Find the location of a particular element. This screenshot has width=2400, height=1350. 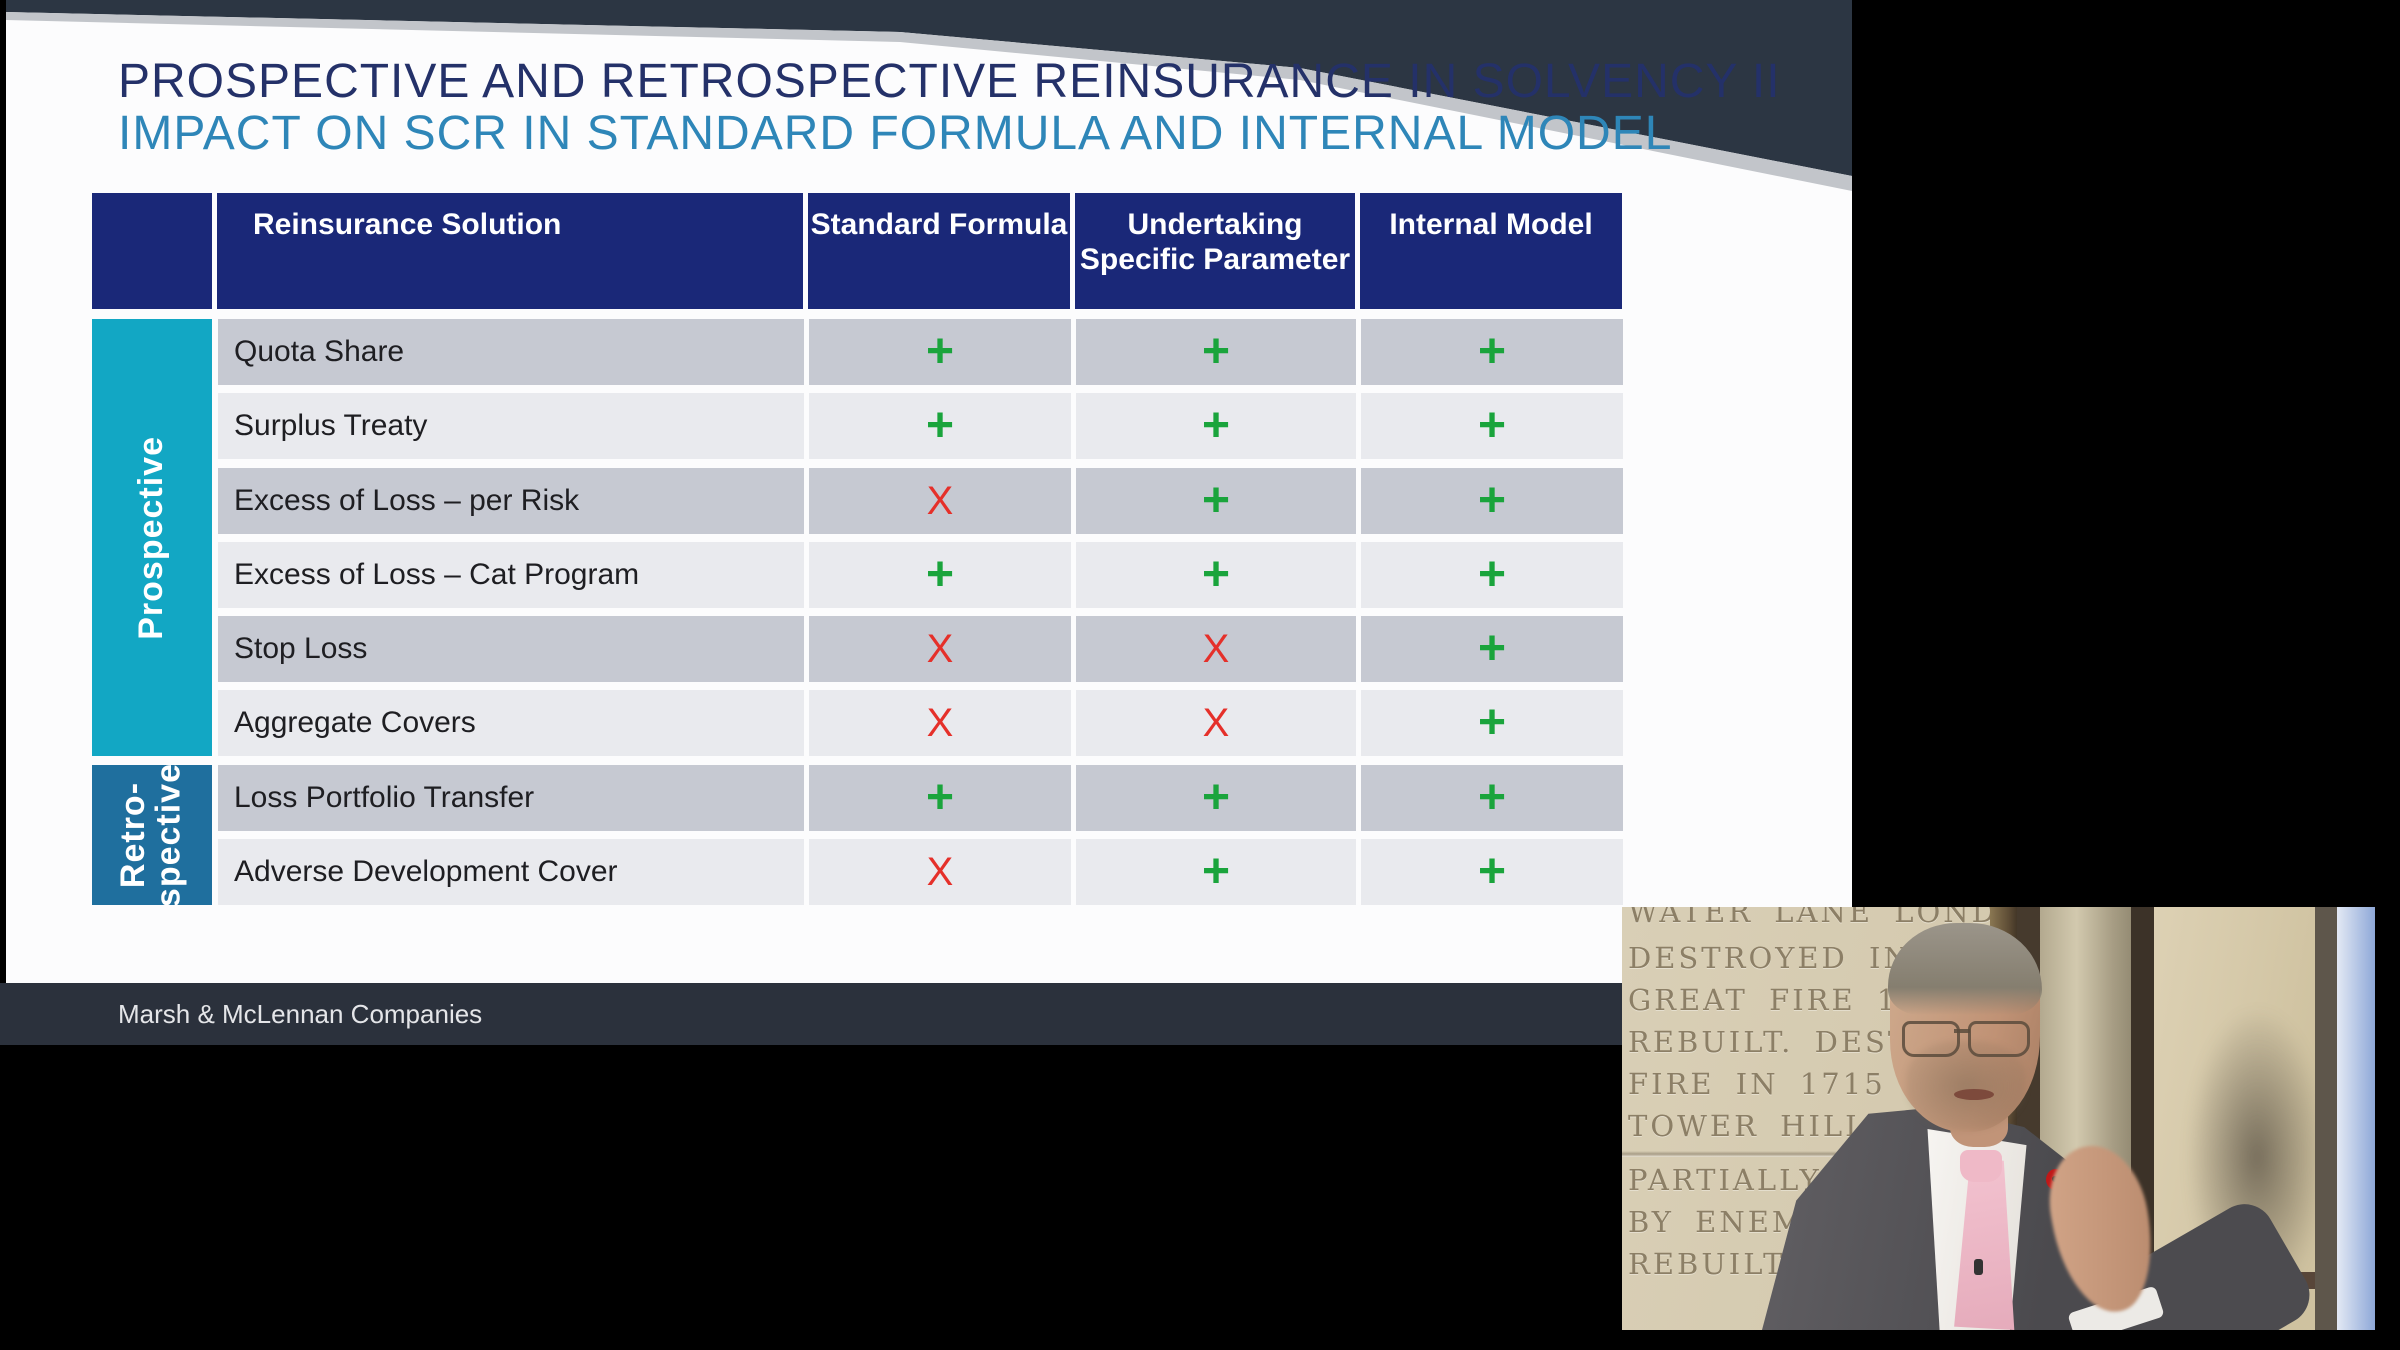

row-label: Loss Portfolio Transfer is located at coordinates (511, 797).